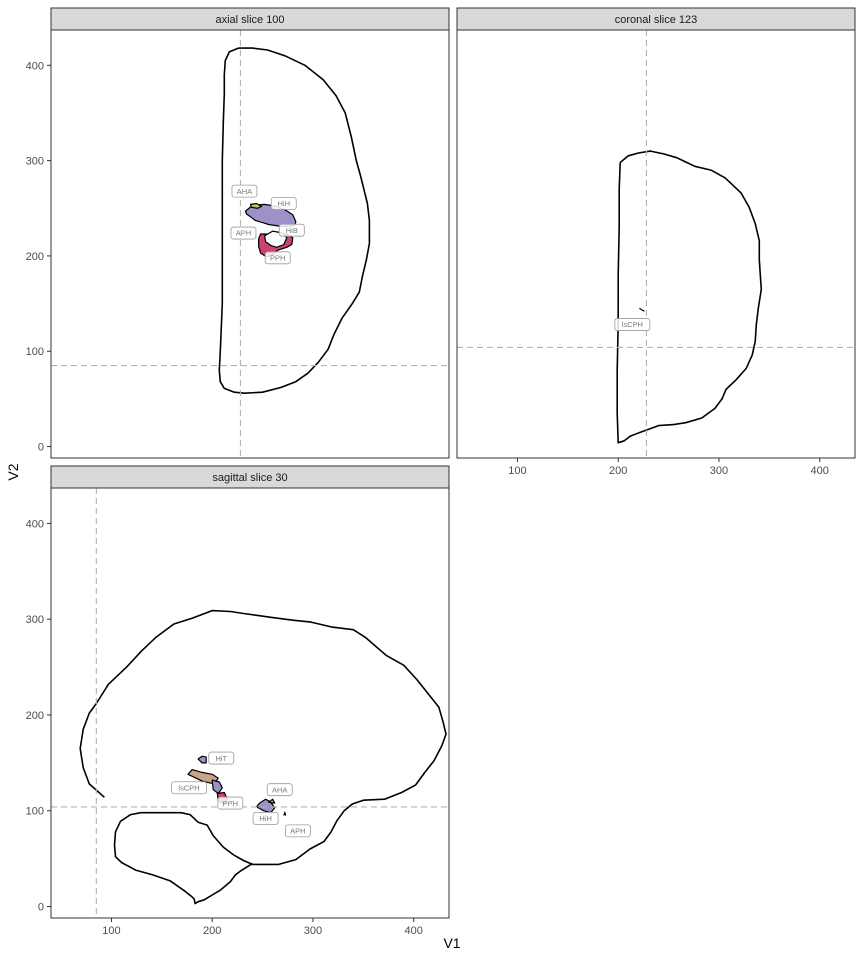 Image resolution: width=864 pixels, height=960 pixels. Describe the element at coordinates (13, 471) in the screenshot. I see `y-axis-title: V2` at that location.